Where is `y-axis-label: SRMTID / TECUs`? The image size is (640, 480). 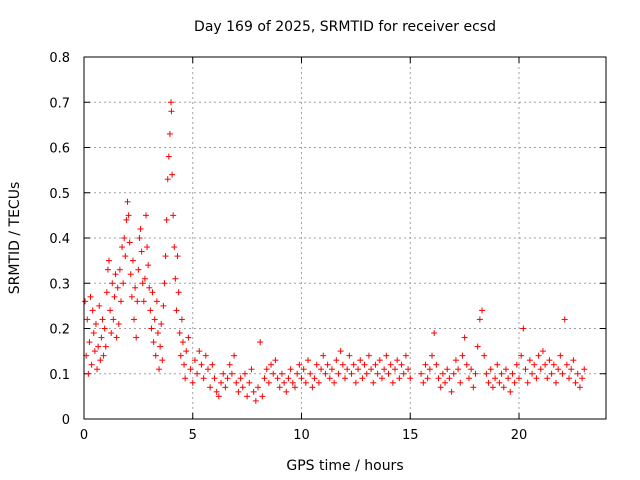 y-axis-label: SRMTID / TECUs is located at coordinates (15, 238).